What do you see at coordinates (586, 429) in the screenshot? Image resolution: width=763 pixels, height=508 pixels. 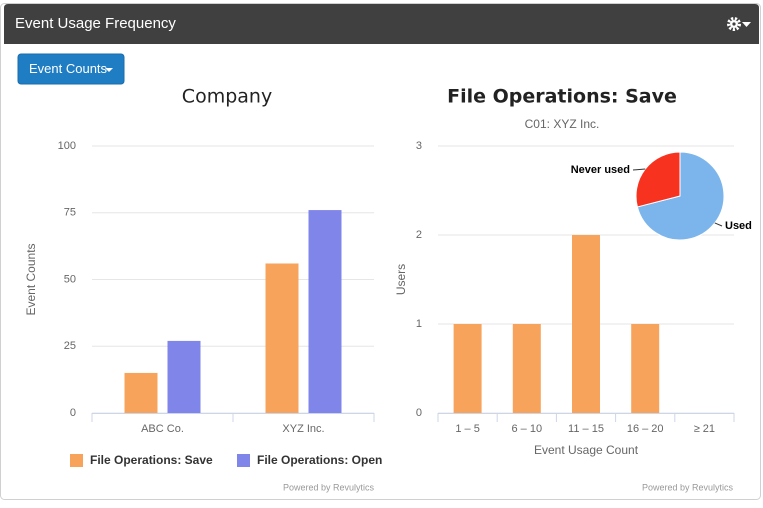 I see `x-tick-label: 11 – 15` at bounding box center [586, 429].